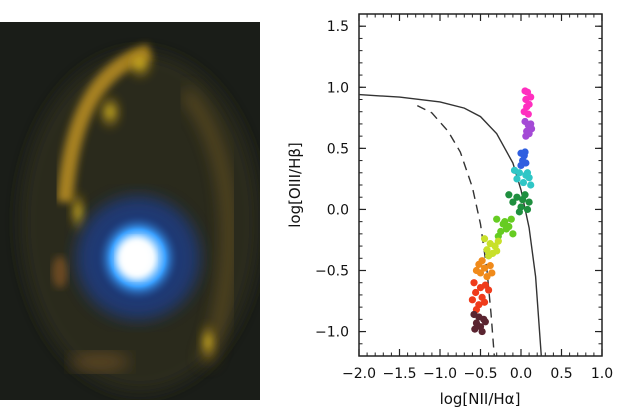 The width and height of the screenshot is (623, 420). Describe the element at coordinates (481, 374) in the screenshot. I see `x-tick-label: −0.5` at that location.